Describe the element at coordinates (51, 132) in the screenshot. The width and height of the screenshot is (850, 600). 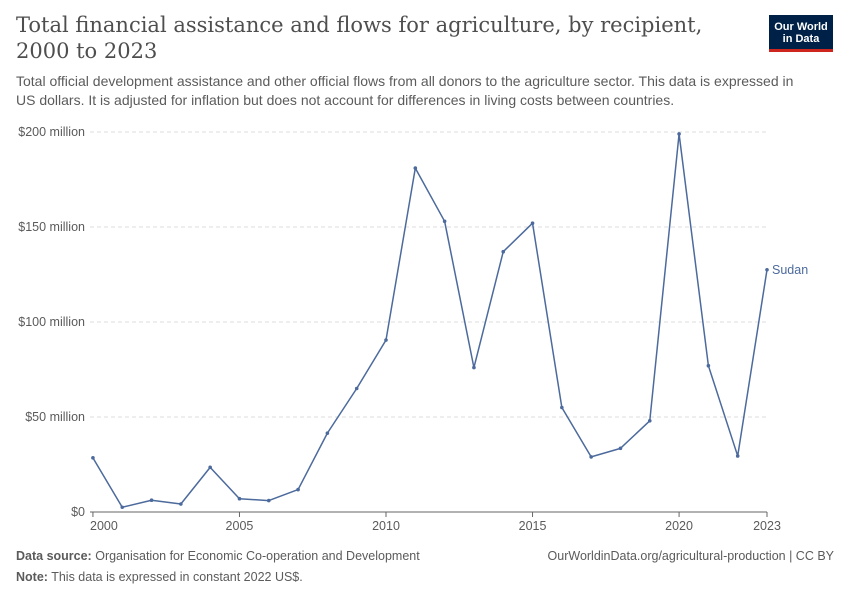
I see `y-tick-label: $200 million` at that location.